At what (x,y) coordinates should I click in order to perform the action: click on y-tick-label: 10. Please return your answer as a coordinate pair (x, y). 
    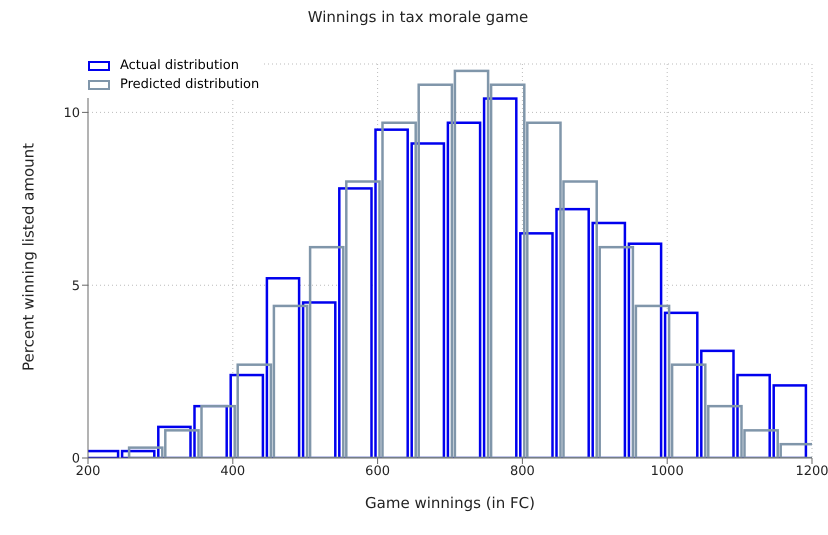
    Looking at the image, I should click on (71, 113).